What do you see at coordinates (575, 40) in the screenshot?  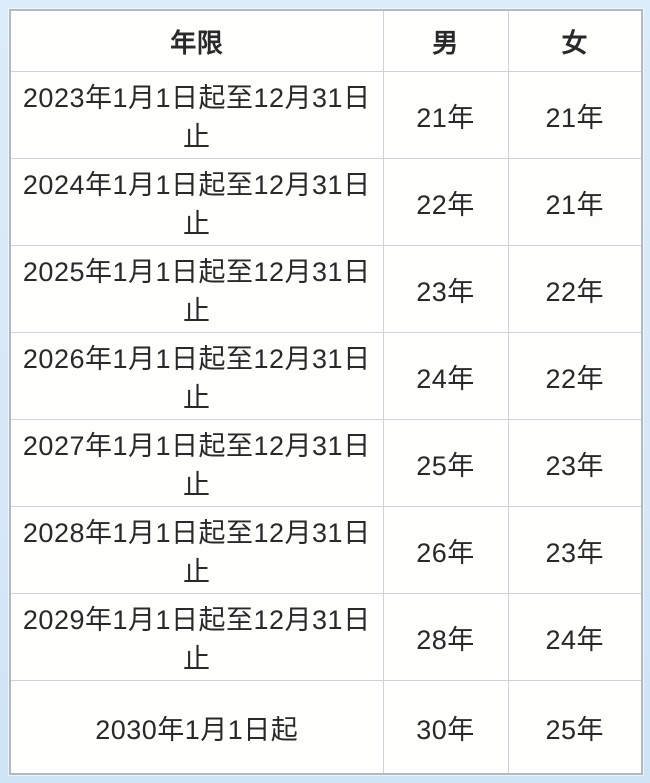 I see `header-female: 女` at bounding box center [575, 40].